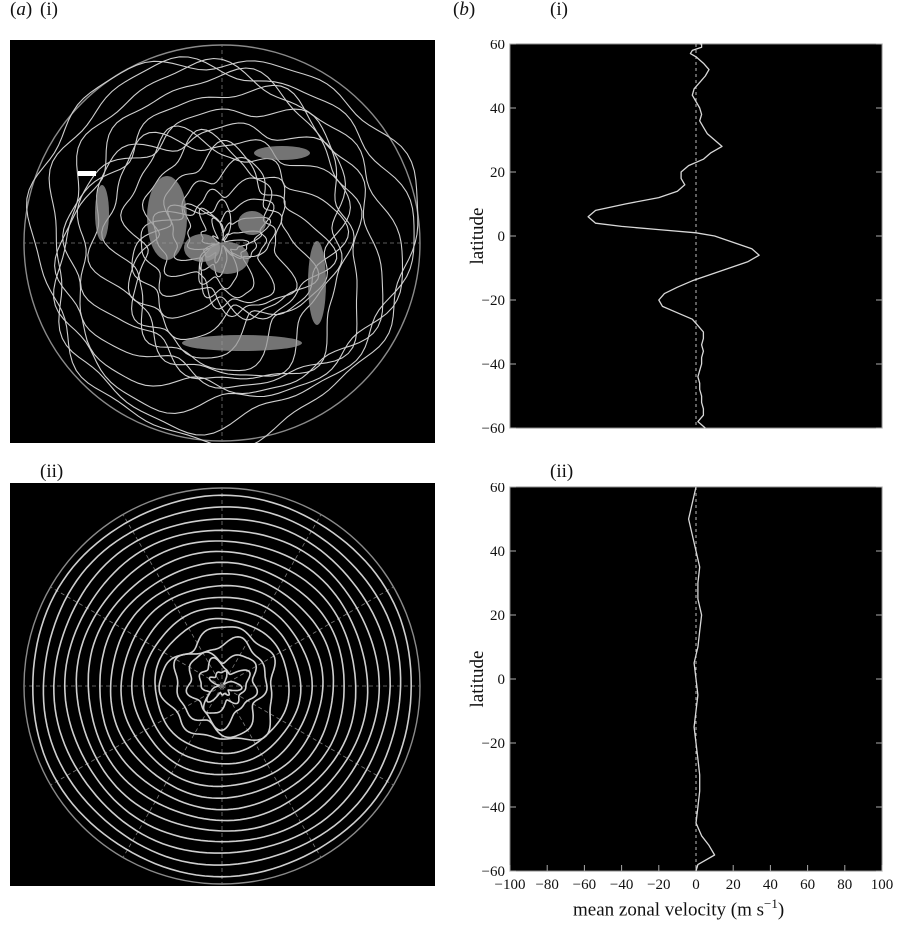 This screenshot has width=901, height=927. I want to click on chart-i-y-tick-label: −20, so click(493, 301).